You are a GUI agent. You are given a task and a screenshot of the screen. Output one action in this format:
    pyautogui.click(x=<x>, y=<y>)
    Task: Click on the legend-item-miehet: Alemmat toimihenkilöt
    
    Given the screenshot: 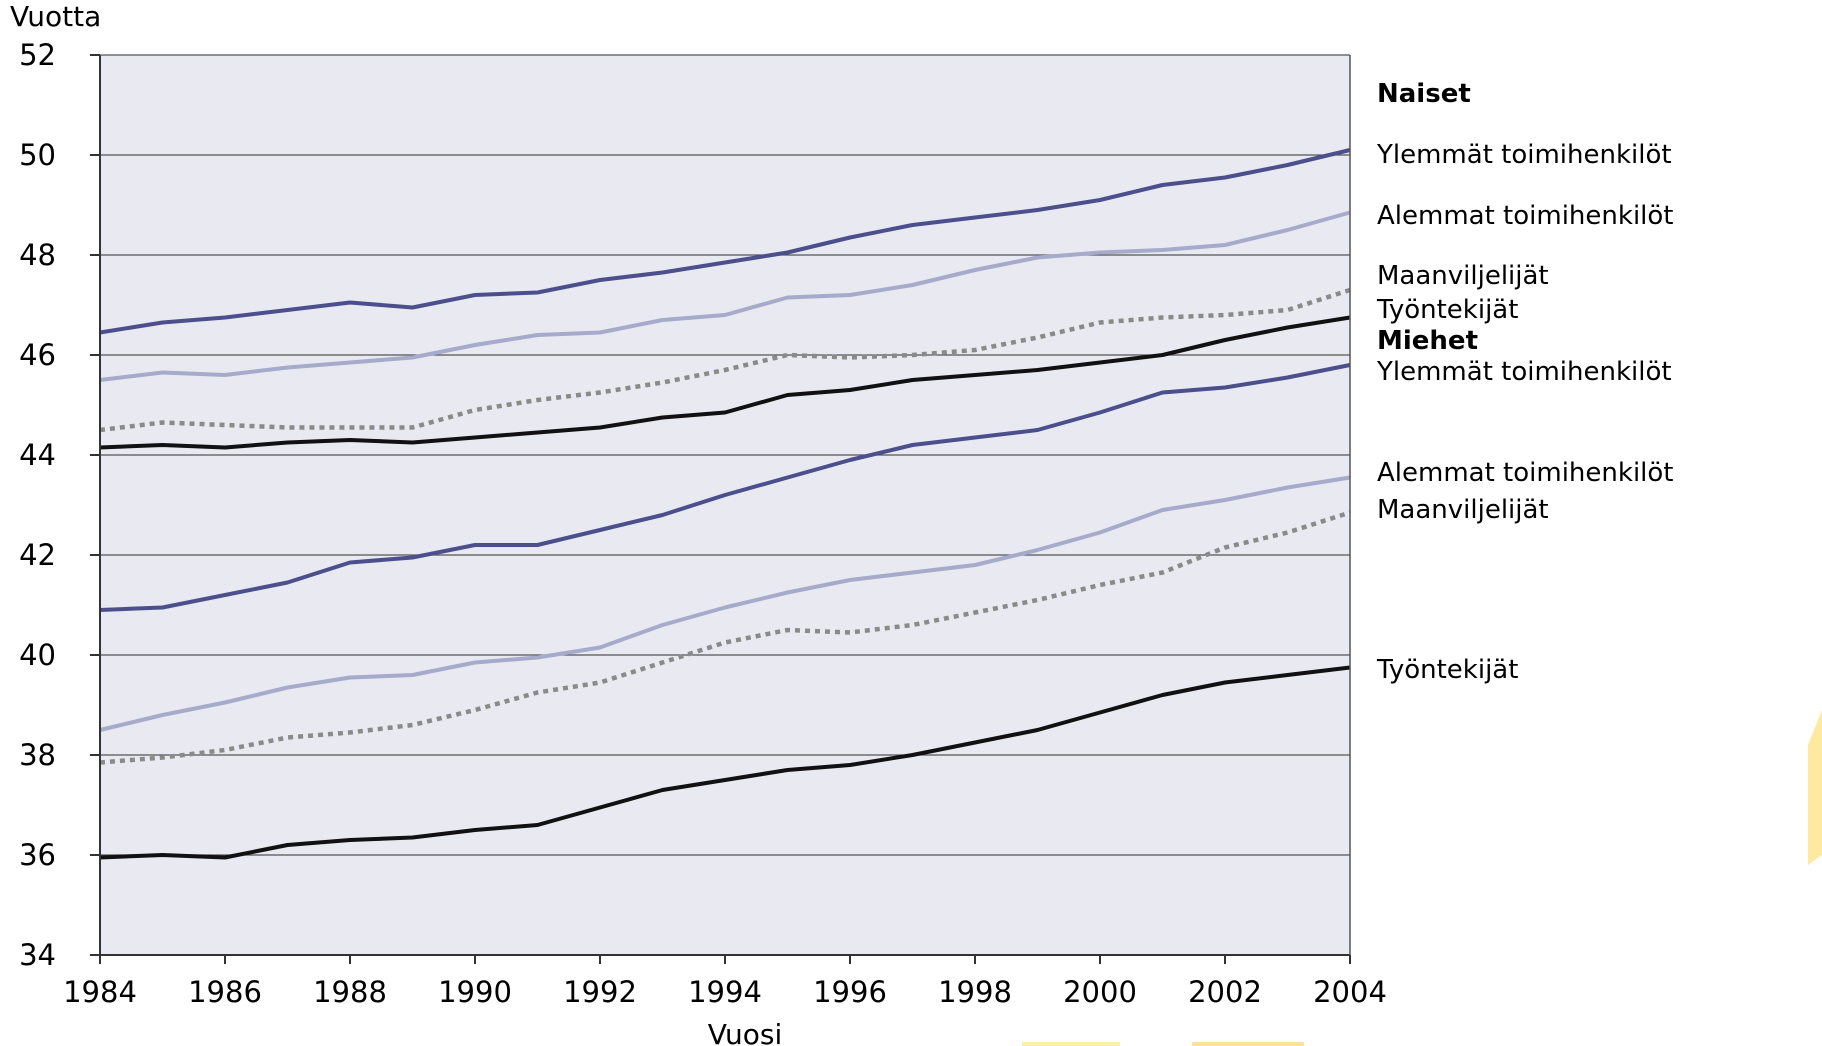 What is the action you would take?
    pyautogui.click(x=1525, y=473)
    